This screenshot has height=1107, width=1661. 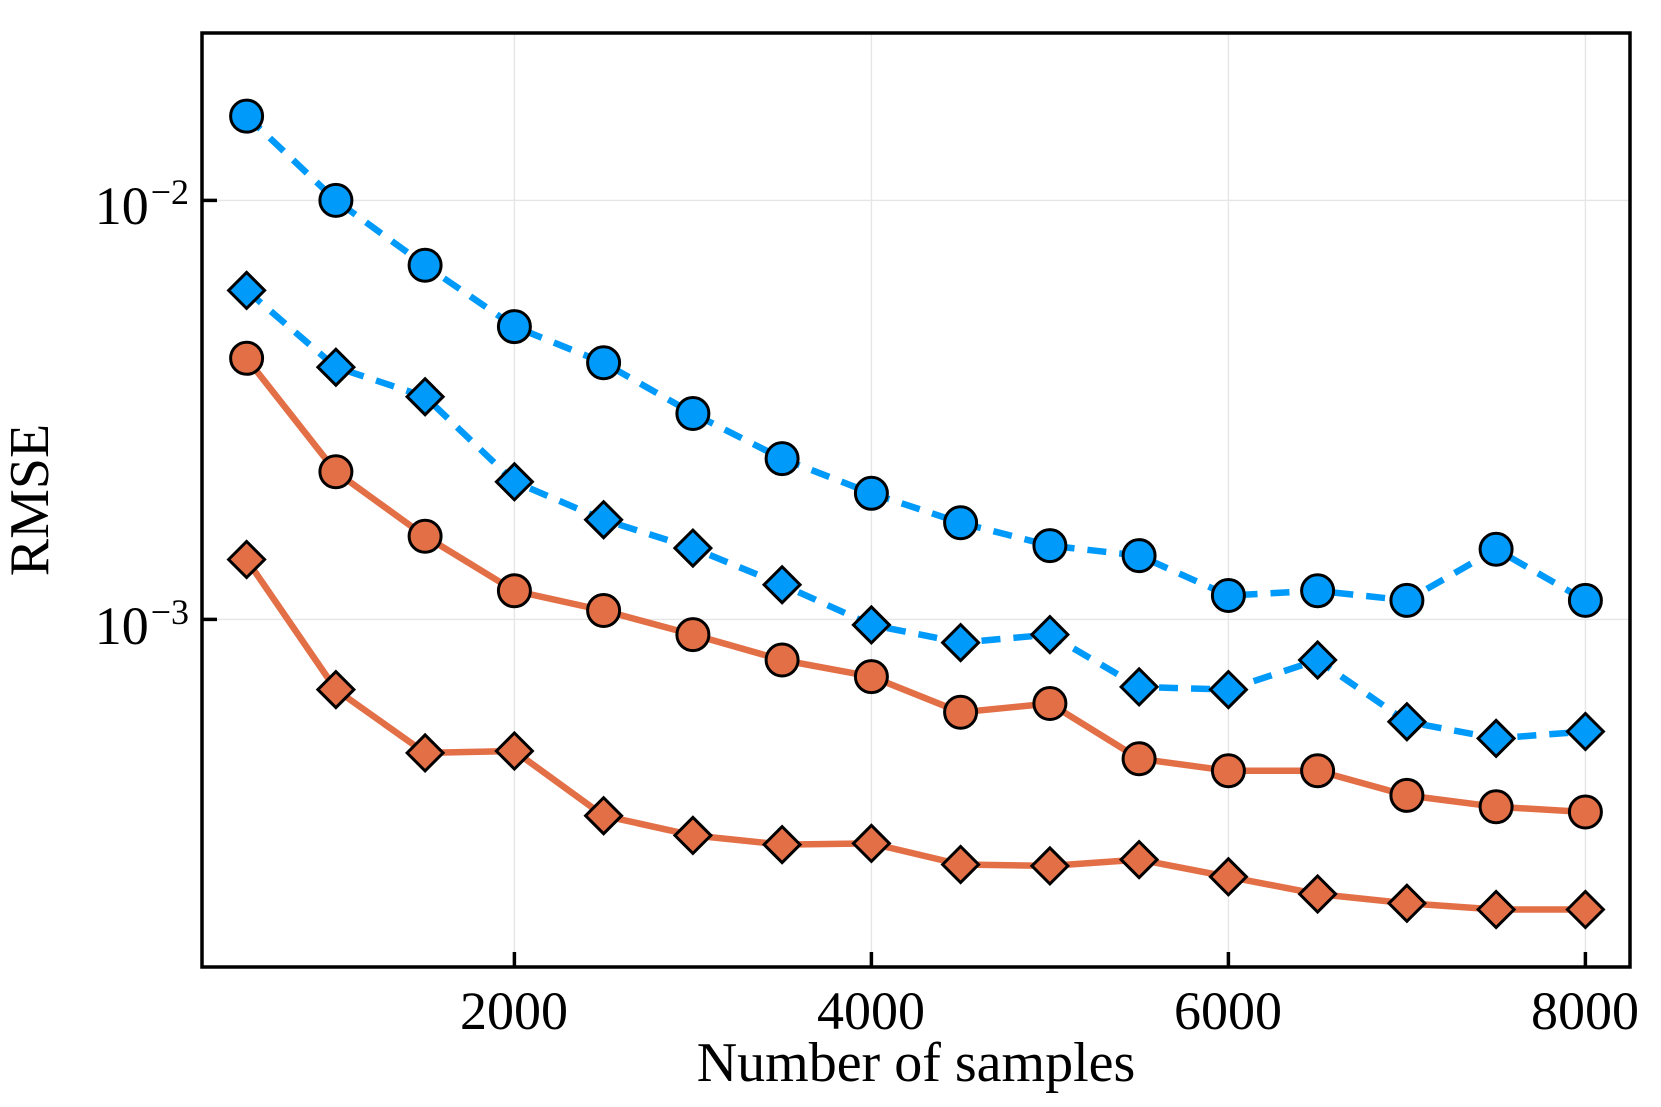 I want to click on x-axis-label: Number of samples, so click(x=916, y=1063).